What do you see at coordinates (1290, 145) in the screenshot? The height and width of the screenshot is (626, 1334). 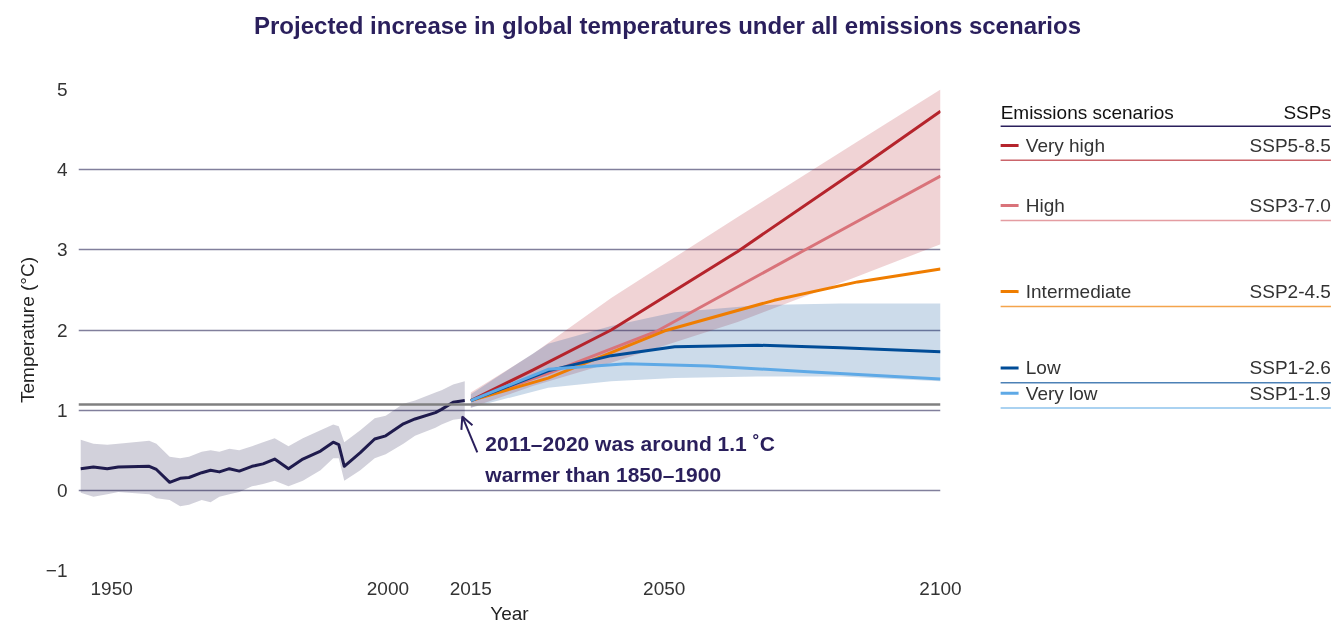 I see `text: SSP5-8.5` at bounding box center [1290, 145].